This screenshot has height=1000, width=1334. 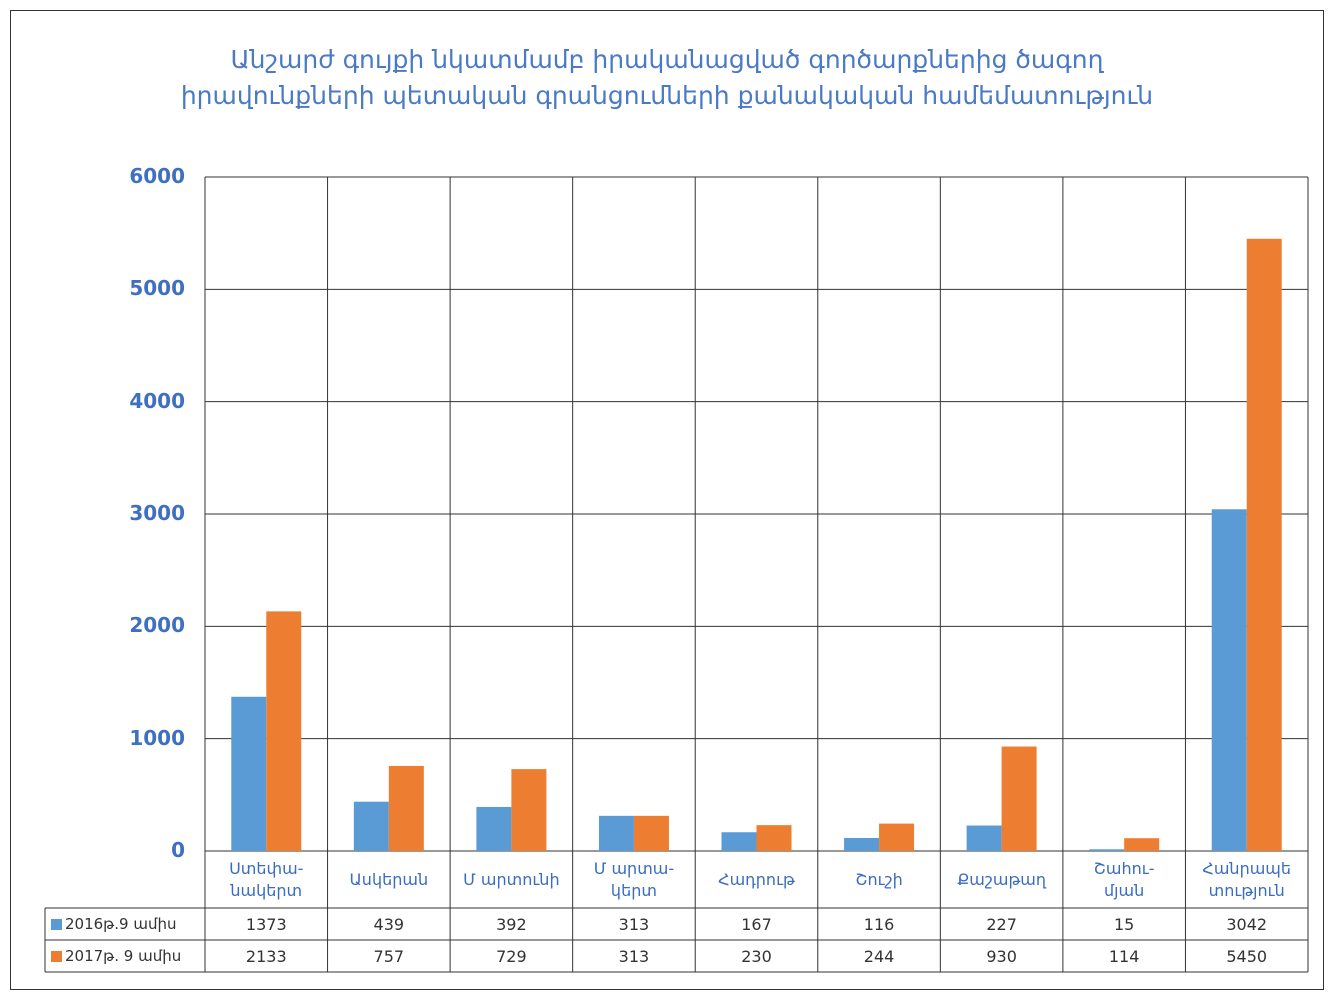 What do you see at coordinates (389, 924) in the screenshot?
I see `table-cell: 439` at bounding box center [389, 924].